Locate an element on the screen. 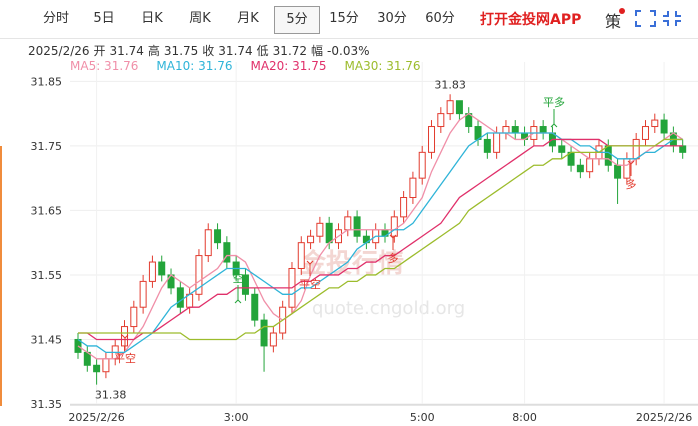  edge-bar is located at coordinates (1, 276).